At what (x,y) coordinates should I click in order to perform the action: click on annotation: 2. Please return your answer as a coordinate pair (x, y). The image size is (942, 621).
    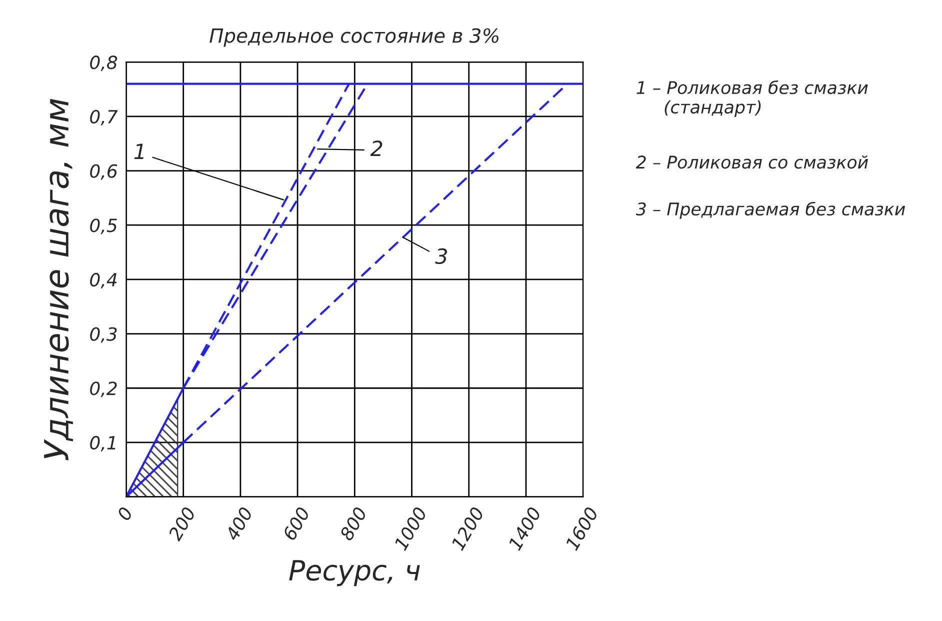
    Looking at the image, I should click on (376, 148).